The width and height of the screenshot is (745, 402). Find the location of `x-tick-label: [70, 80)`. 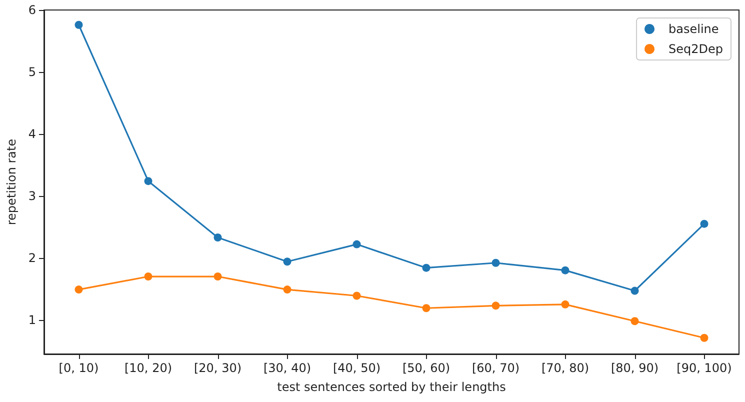

x-tick-label: [70, 80) is located at coordinates (565, 368).